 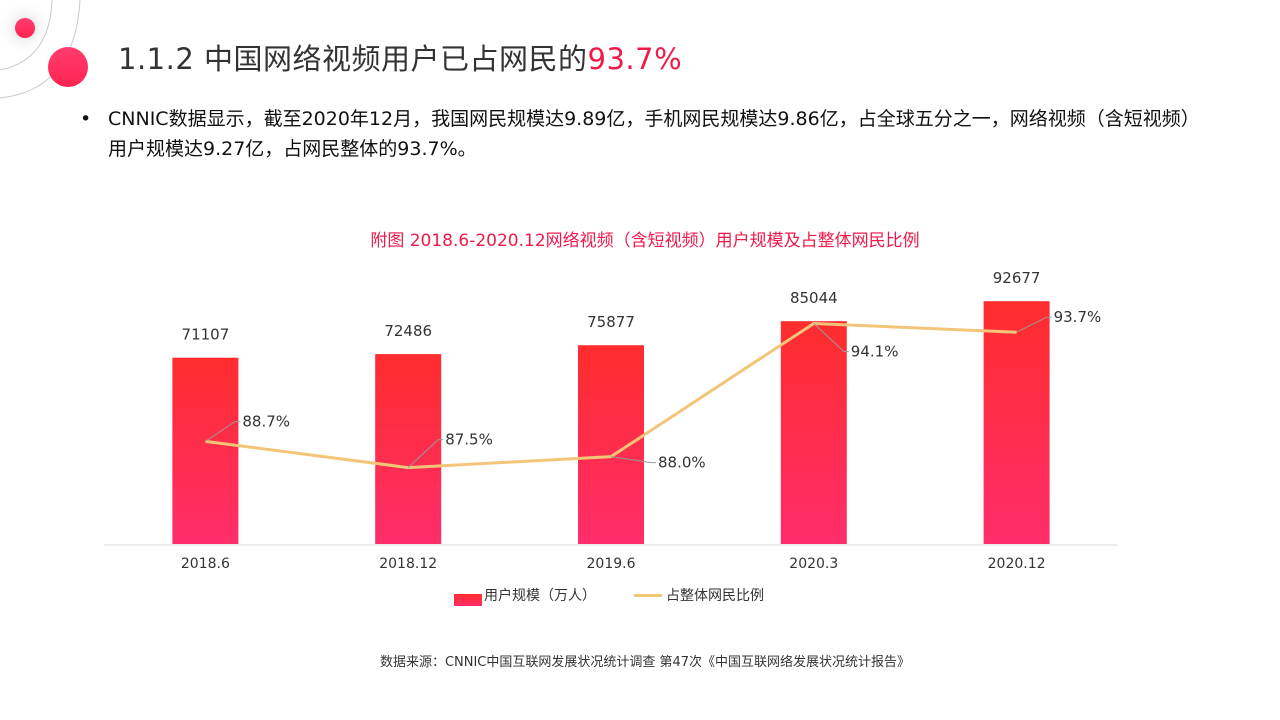 I want to click on x-tick-label: 2018.12, so click(x=408, y=564).